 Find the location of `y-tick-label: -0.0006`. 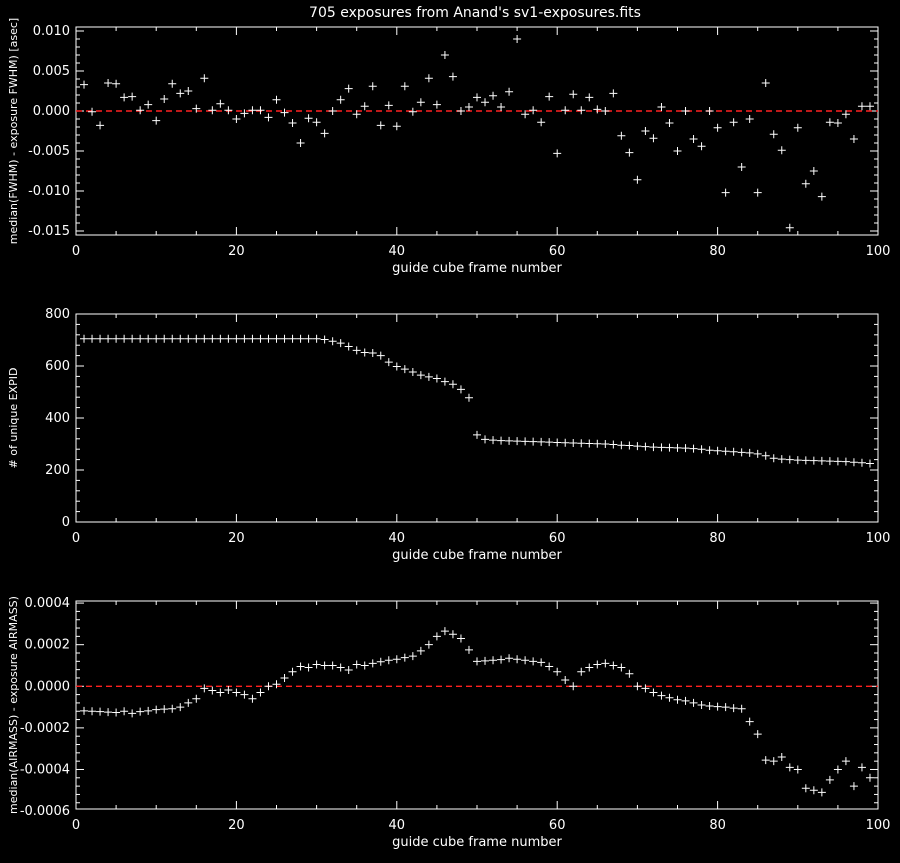

y-tick-label: -0.0006 is located at coordinates (45, 811).